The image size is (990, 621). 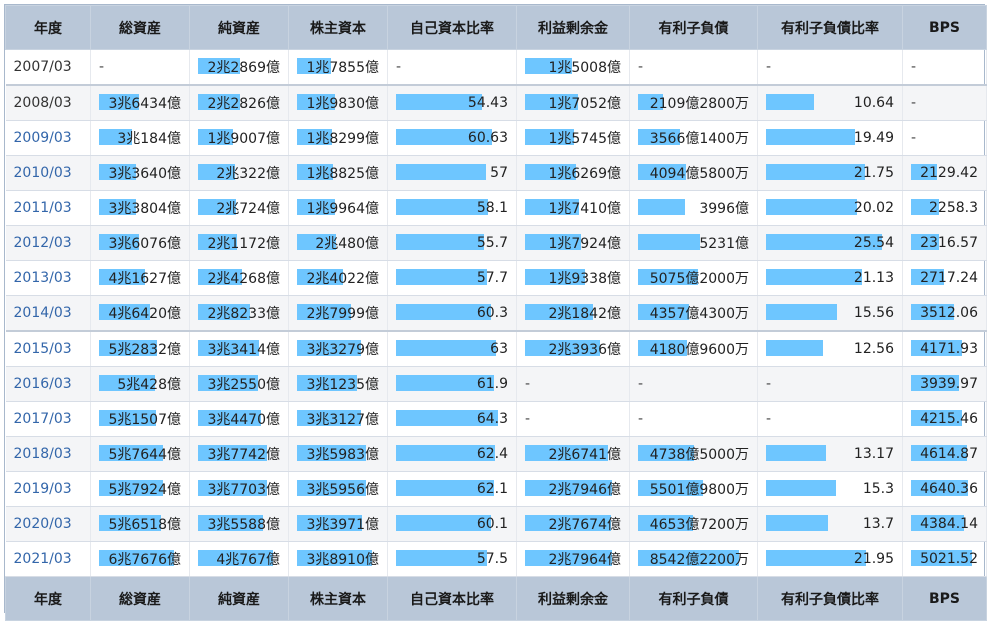 I want to click on table-header: 年度 総資産 純資産 株主資本 自己資本比率 利益剰余金 有利子負債 有利子負債比率 BPS, so click(x=496, y=27).